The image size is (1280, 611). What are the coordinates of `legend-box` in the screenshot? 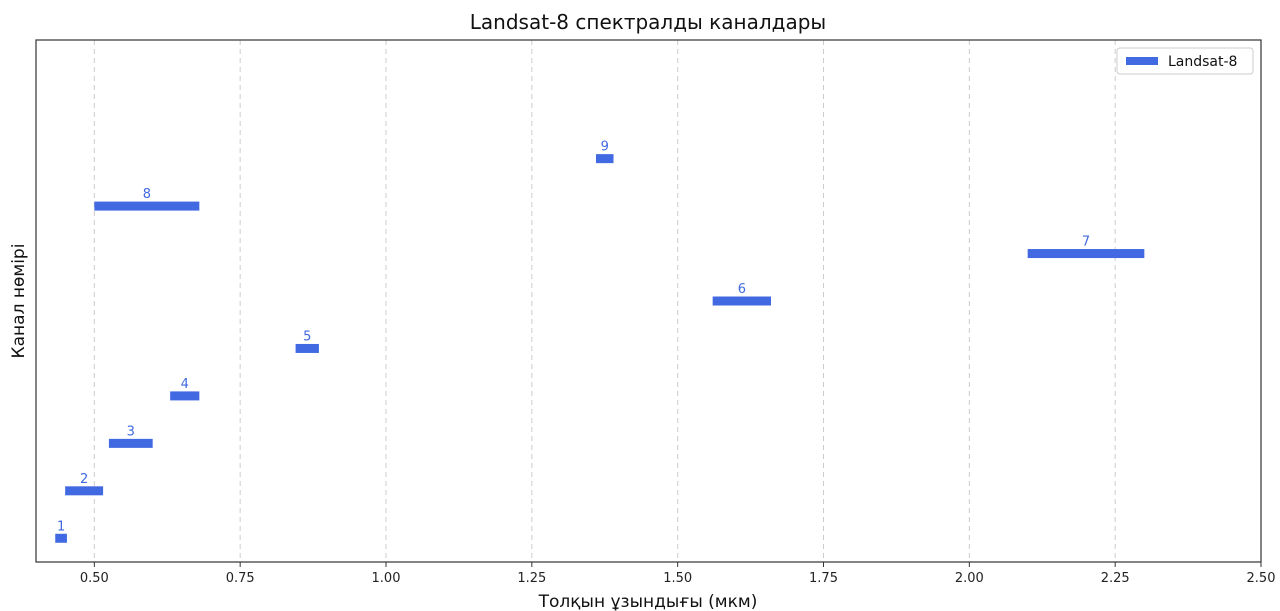 It's located at (1185, 61).